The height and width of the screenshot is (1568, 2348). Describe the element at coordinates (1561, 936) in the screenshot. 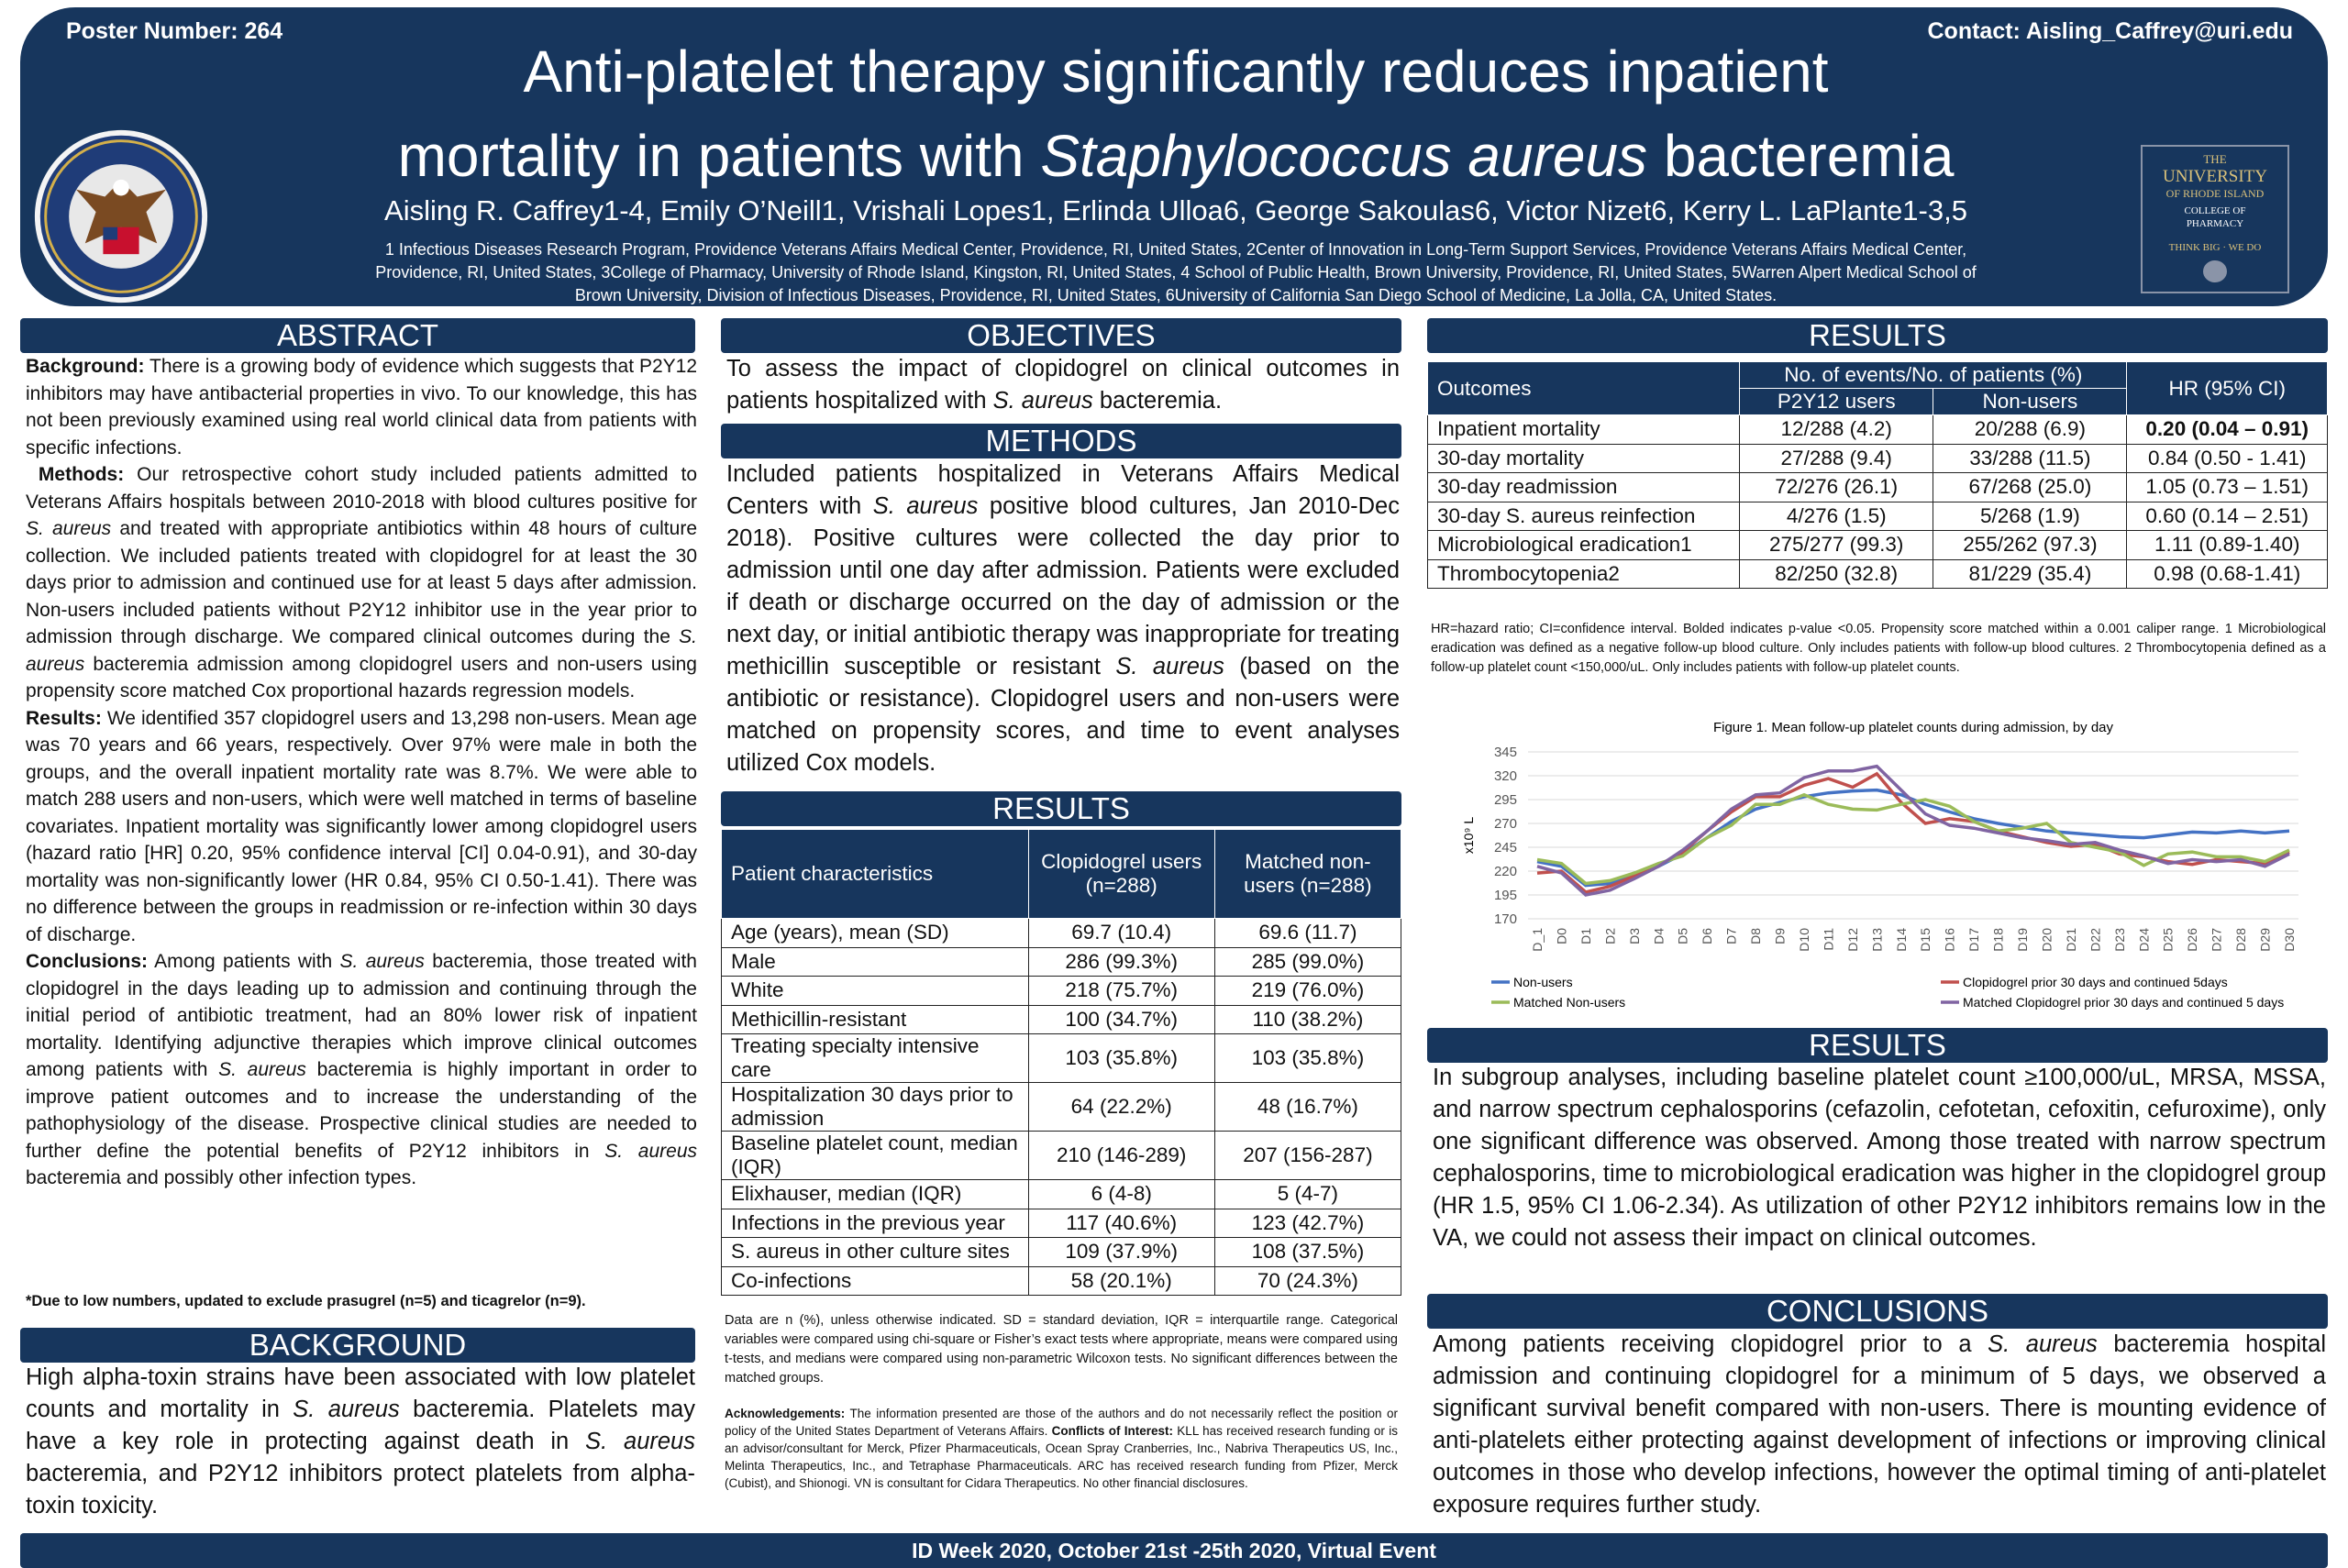

I see `x-tick-label: D0` at that location.